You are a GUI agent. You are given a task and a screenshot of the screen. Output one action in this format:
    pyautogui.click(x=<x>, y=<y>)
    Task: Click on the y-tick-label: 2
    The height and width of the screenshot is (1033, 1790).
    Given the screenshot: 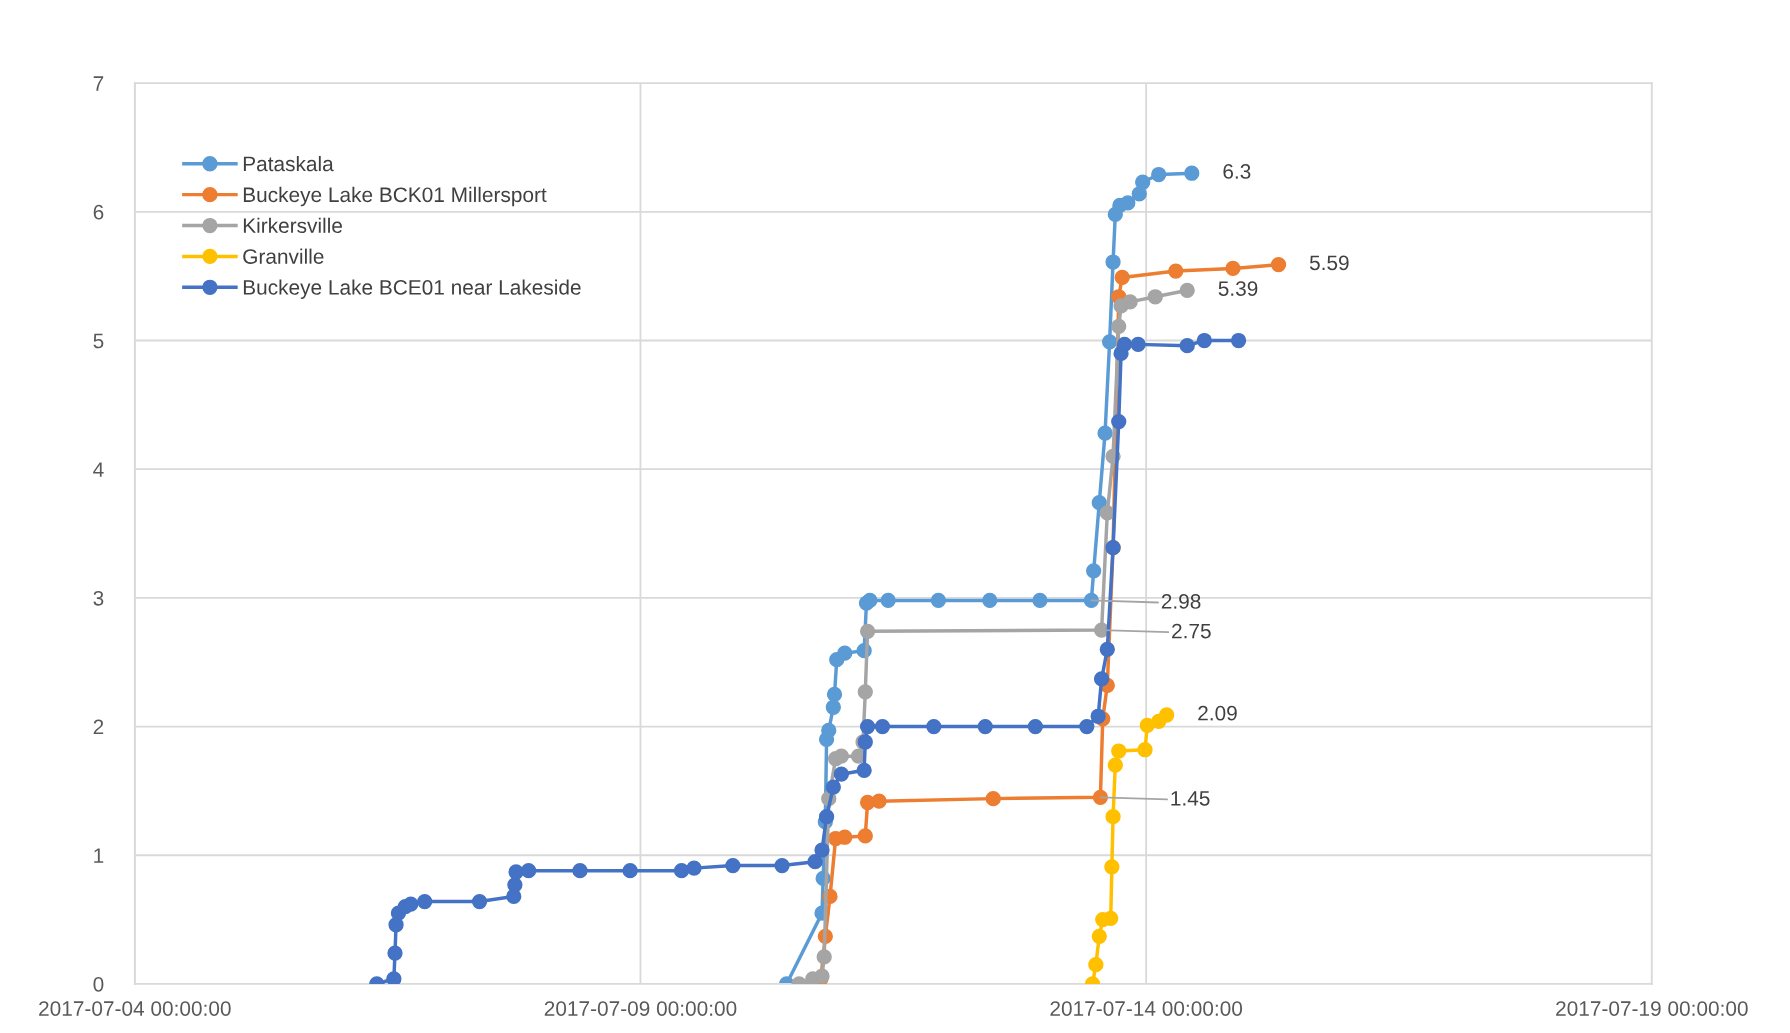 What is the action you would take?
    pyautogui.click(x=98, y=727)
    